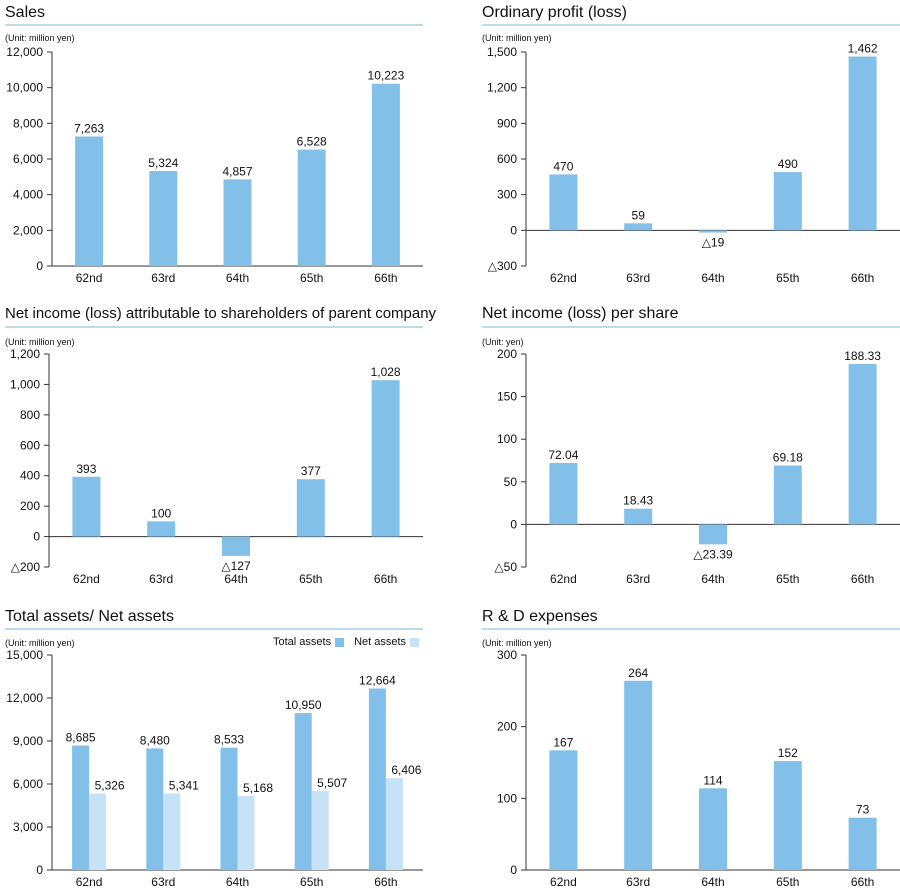 This screenshot has height=894, width=900. I want to click on data-label: 5,326, so click(110, 786).